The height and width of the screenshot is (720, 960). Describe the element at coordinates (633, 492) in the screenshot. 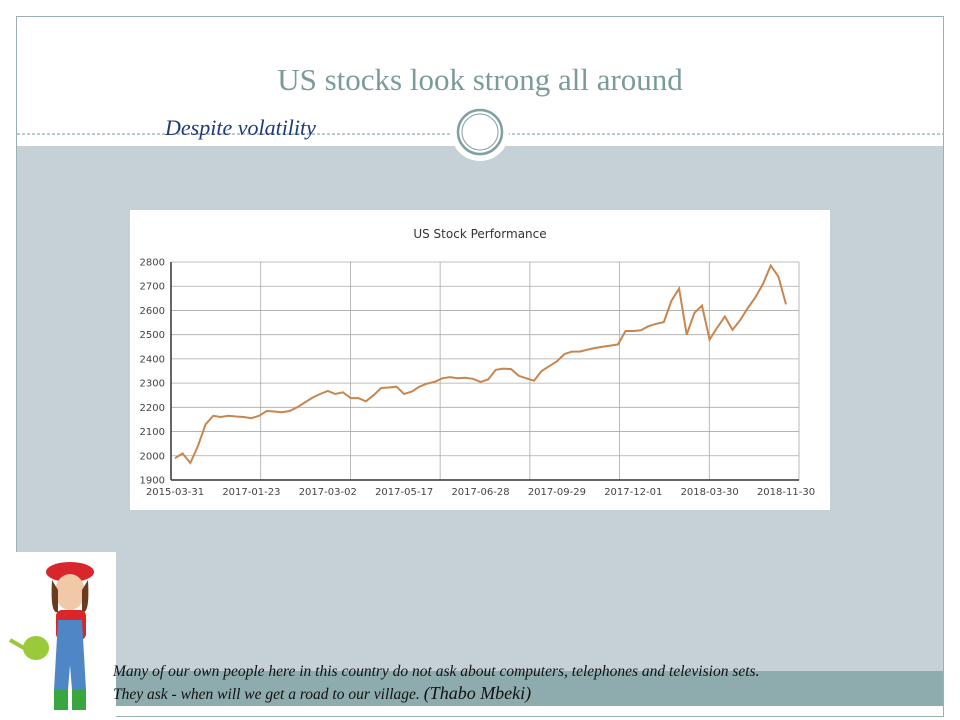

I see `x-tick-label: 2017-12-01` at that location.